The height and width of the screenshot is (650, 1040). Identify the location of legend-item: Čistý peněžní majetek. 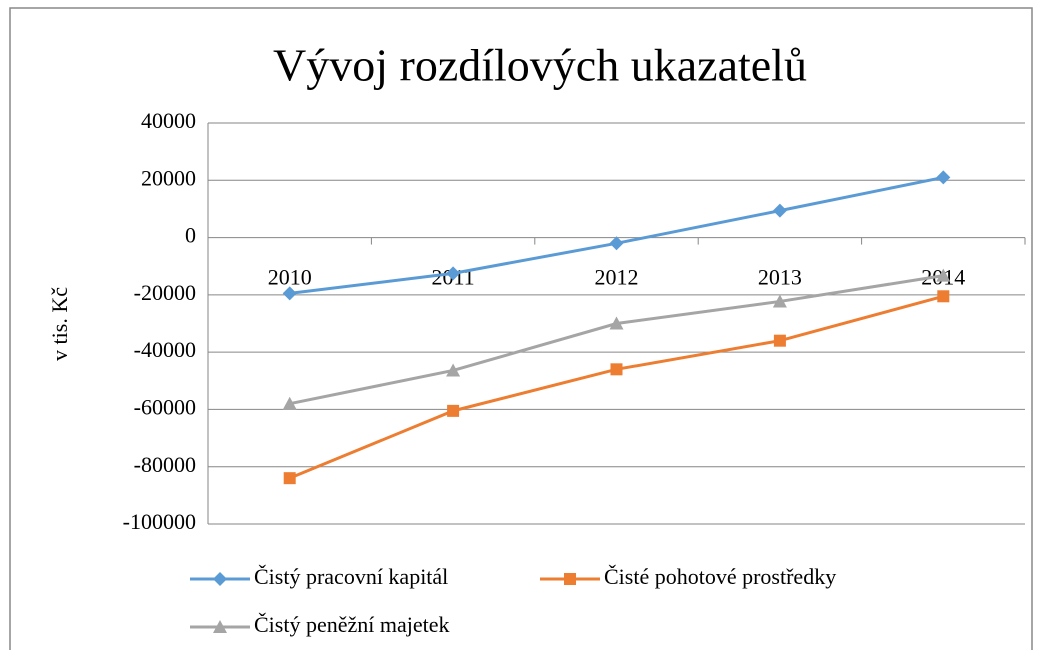
(320, 624).